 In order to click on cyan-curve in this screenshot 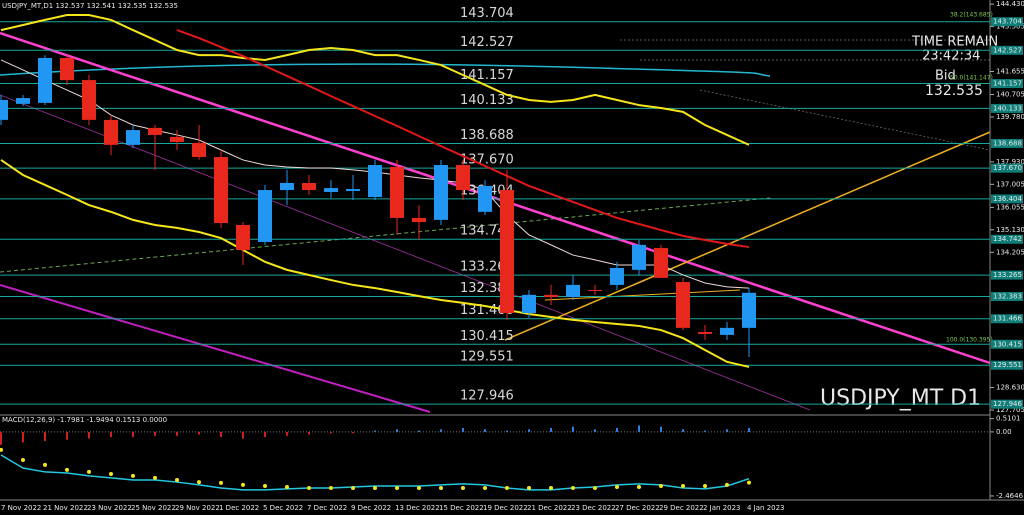, I will do `click(385, 70)`.